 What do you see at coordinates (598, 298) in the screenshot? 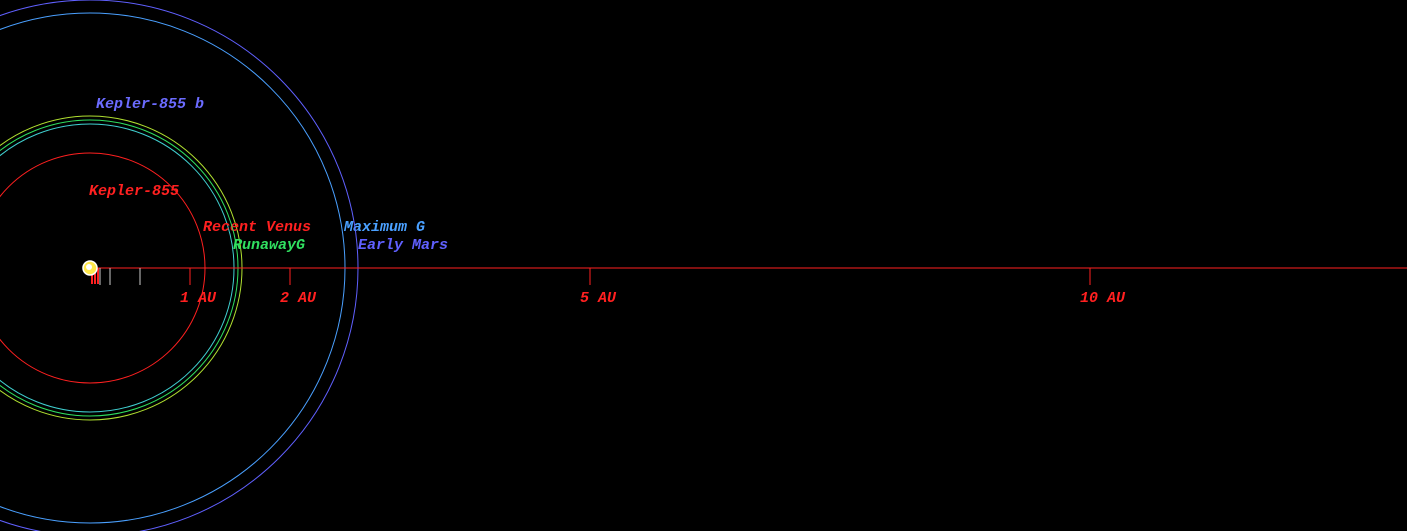
I see `axis-tick-label: 5 AU` at bounding box center [598, 298].